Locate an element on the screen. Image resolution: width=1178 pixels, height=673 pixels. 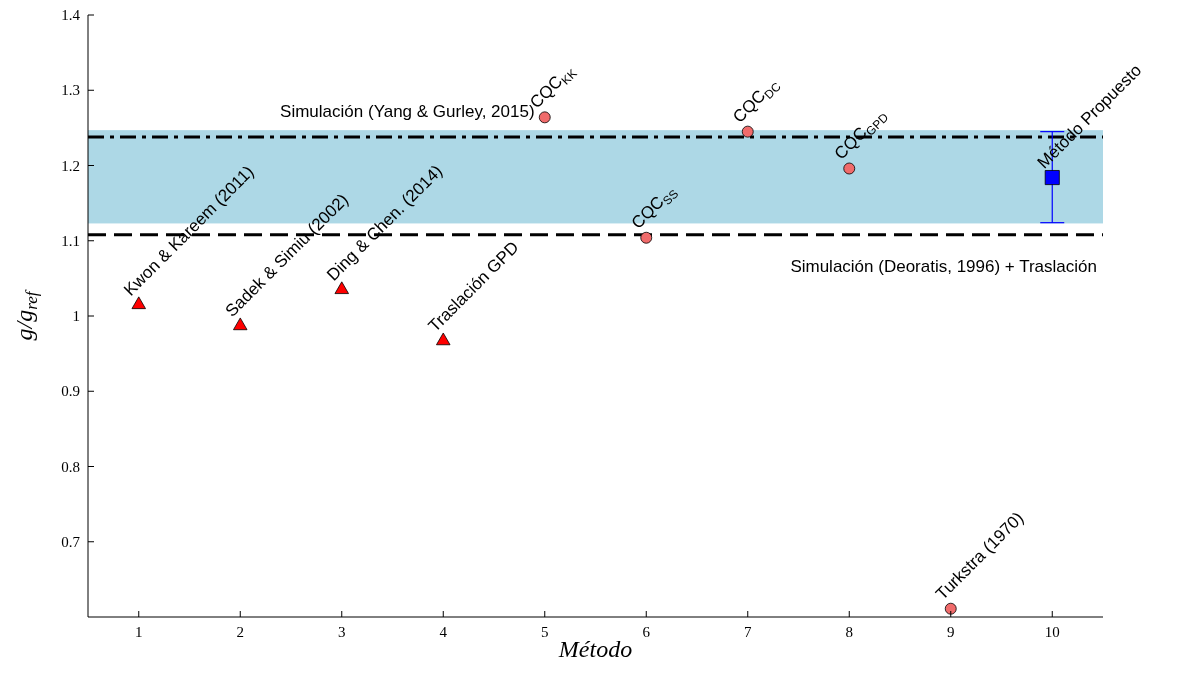
x-tick-label: 10 is located at coordinates (1052, 632).